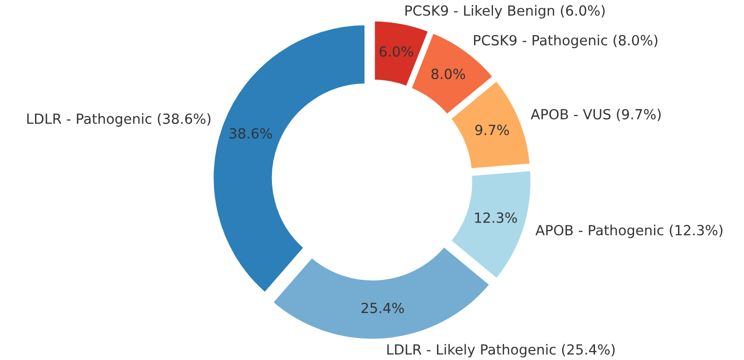  I want to click on slice-label: APOB - VUS (9.7%), so click(595, 115).